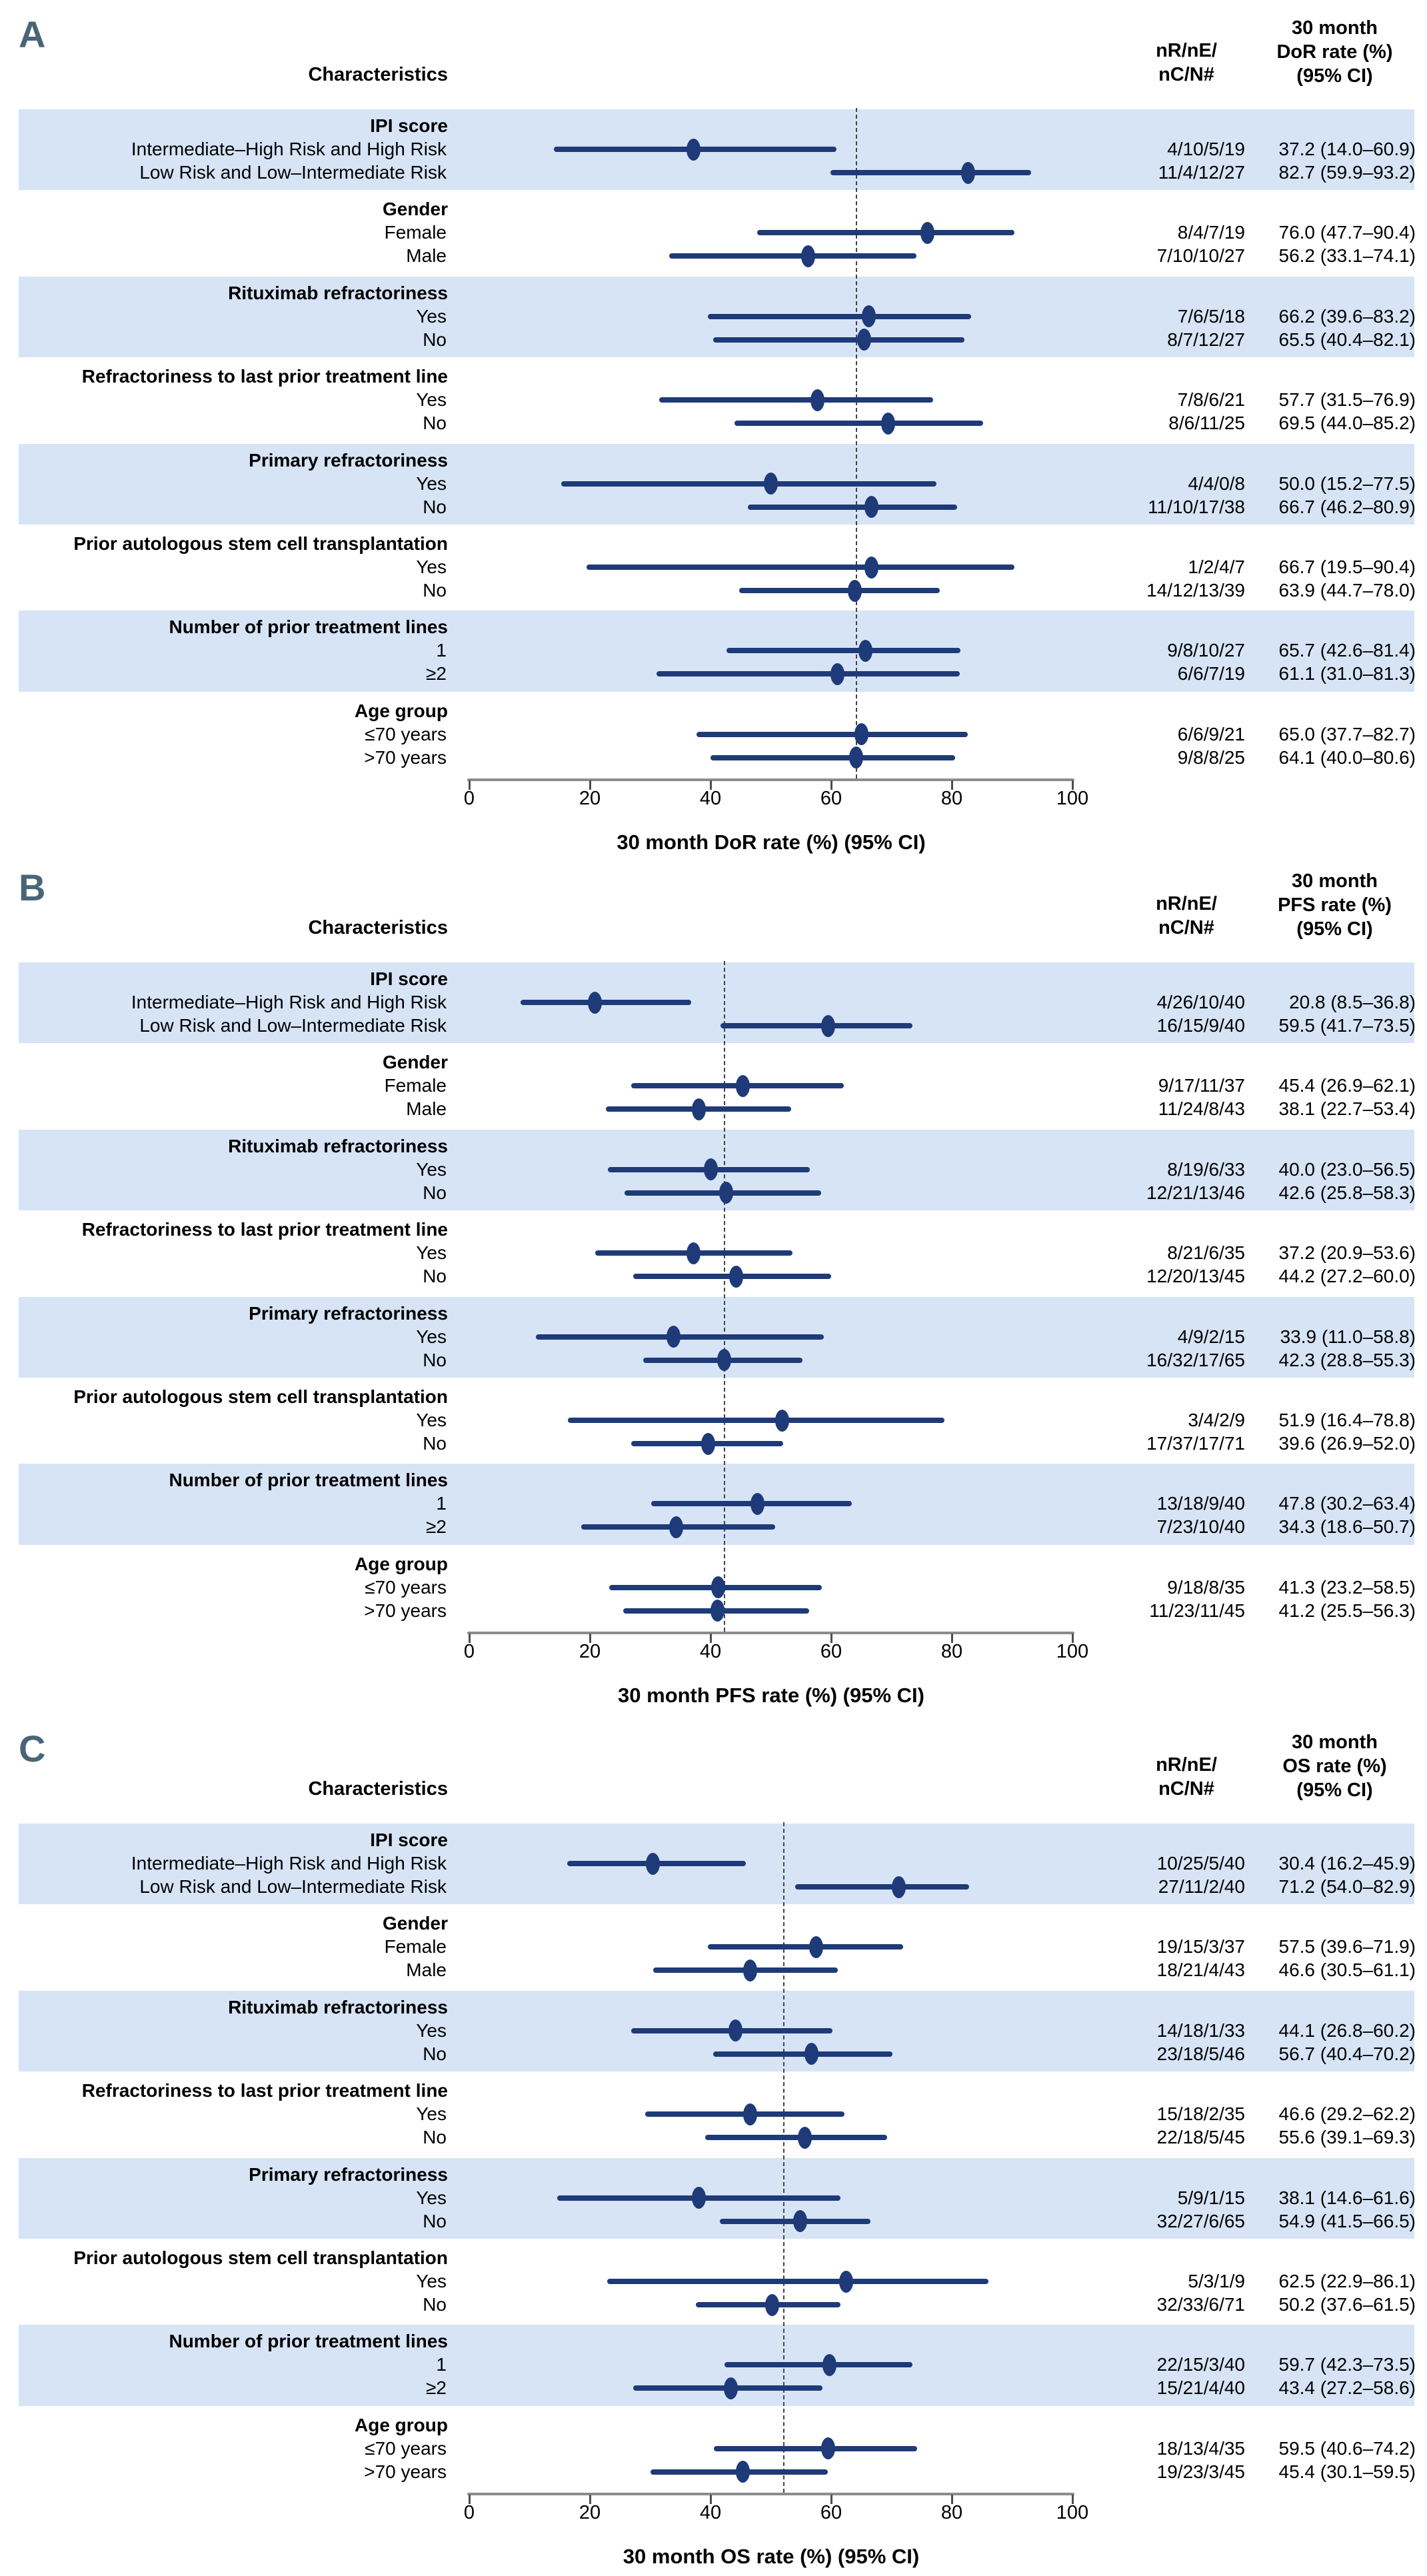  I want to click on counts-value: 8/21/6/35, so click(1206, 1253).